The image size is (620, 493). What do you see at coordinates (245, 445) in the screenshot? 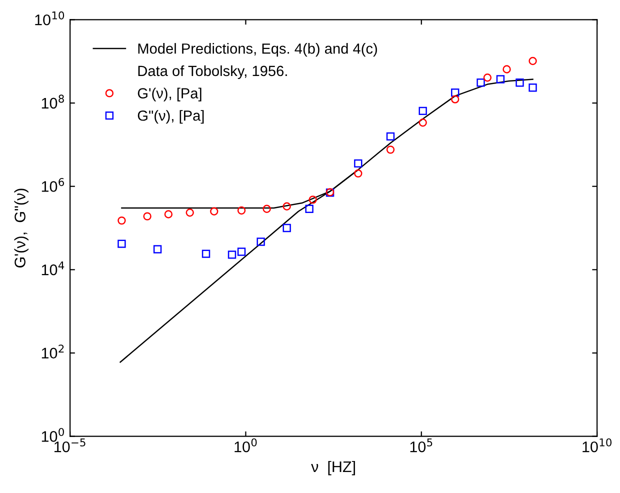
I see `x-tick-label: 10$^{0}$` at bounding box center [245, 445].